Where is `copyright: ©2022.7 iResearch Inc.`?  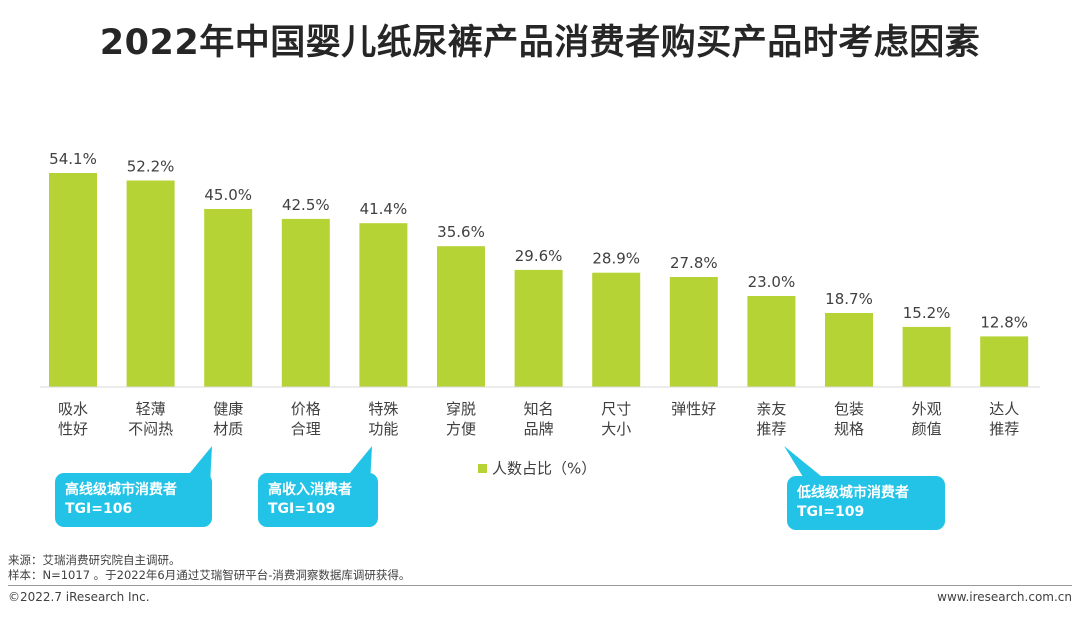
copyright: ©2022.7 iResearch Inc. is located at coordinates (79, 597).